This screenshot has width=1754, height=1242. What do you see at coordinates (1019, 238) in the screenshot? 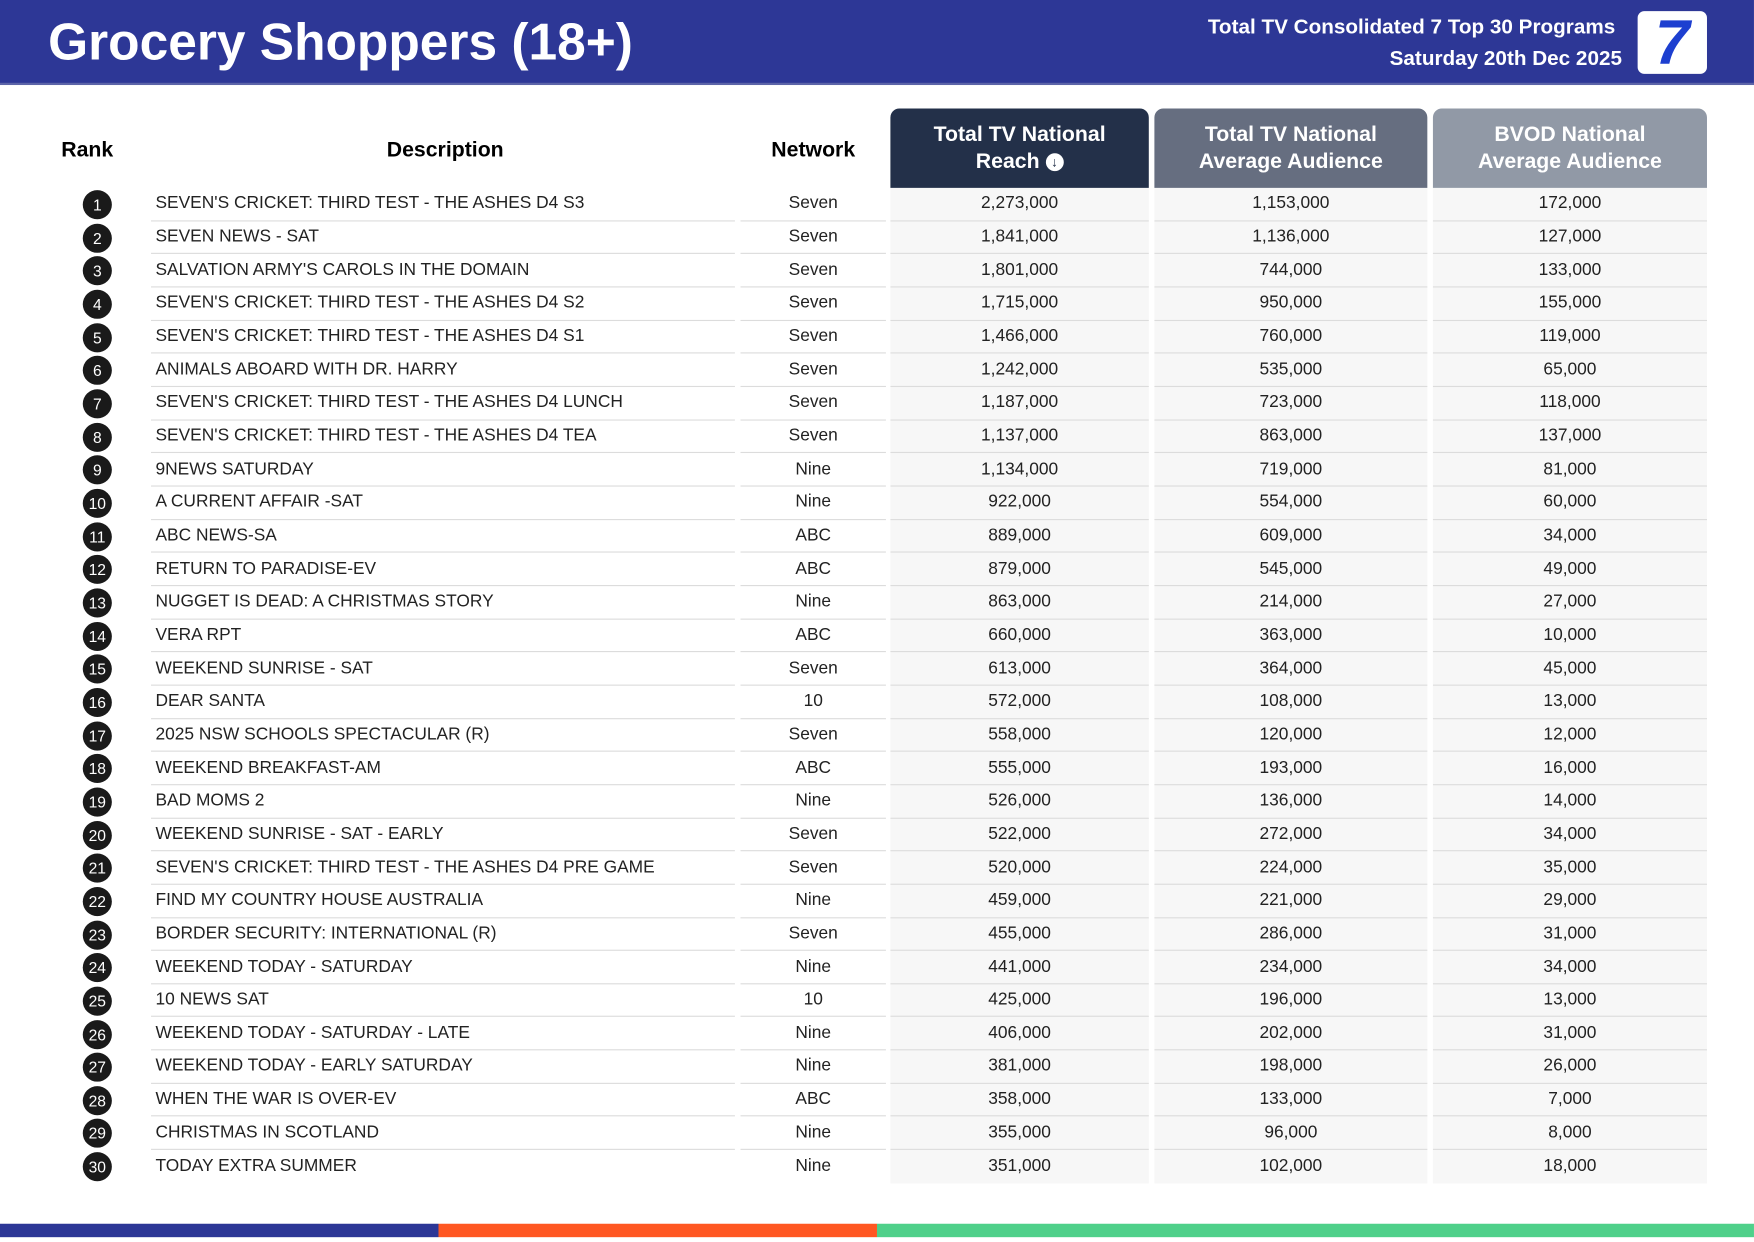
I see `reach-value: 1,841,000` at bounding box center [1019, 238].